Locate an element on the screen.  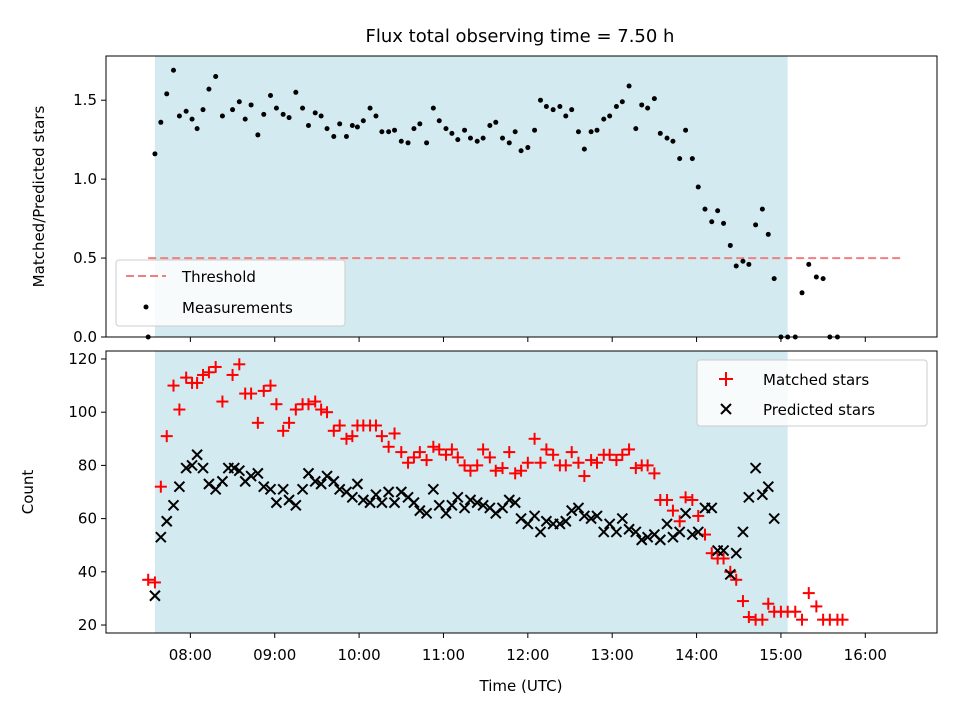
y-tick-label: 20 is located at coordinates (87, 625).